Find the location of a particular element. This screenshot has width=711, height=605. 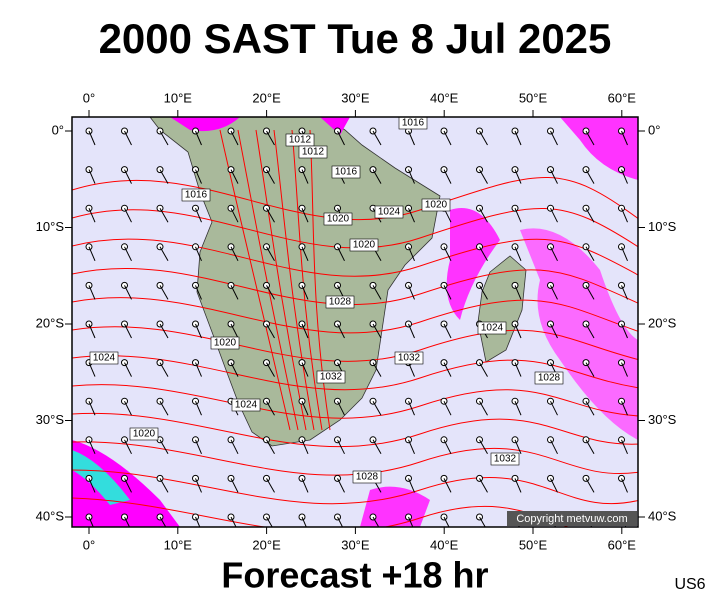

lon-label-top: 20°E is located at coordinates (266, 97).